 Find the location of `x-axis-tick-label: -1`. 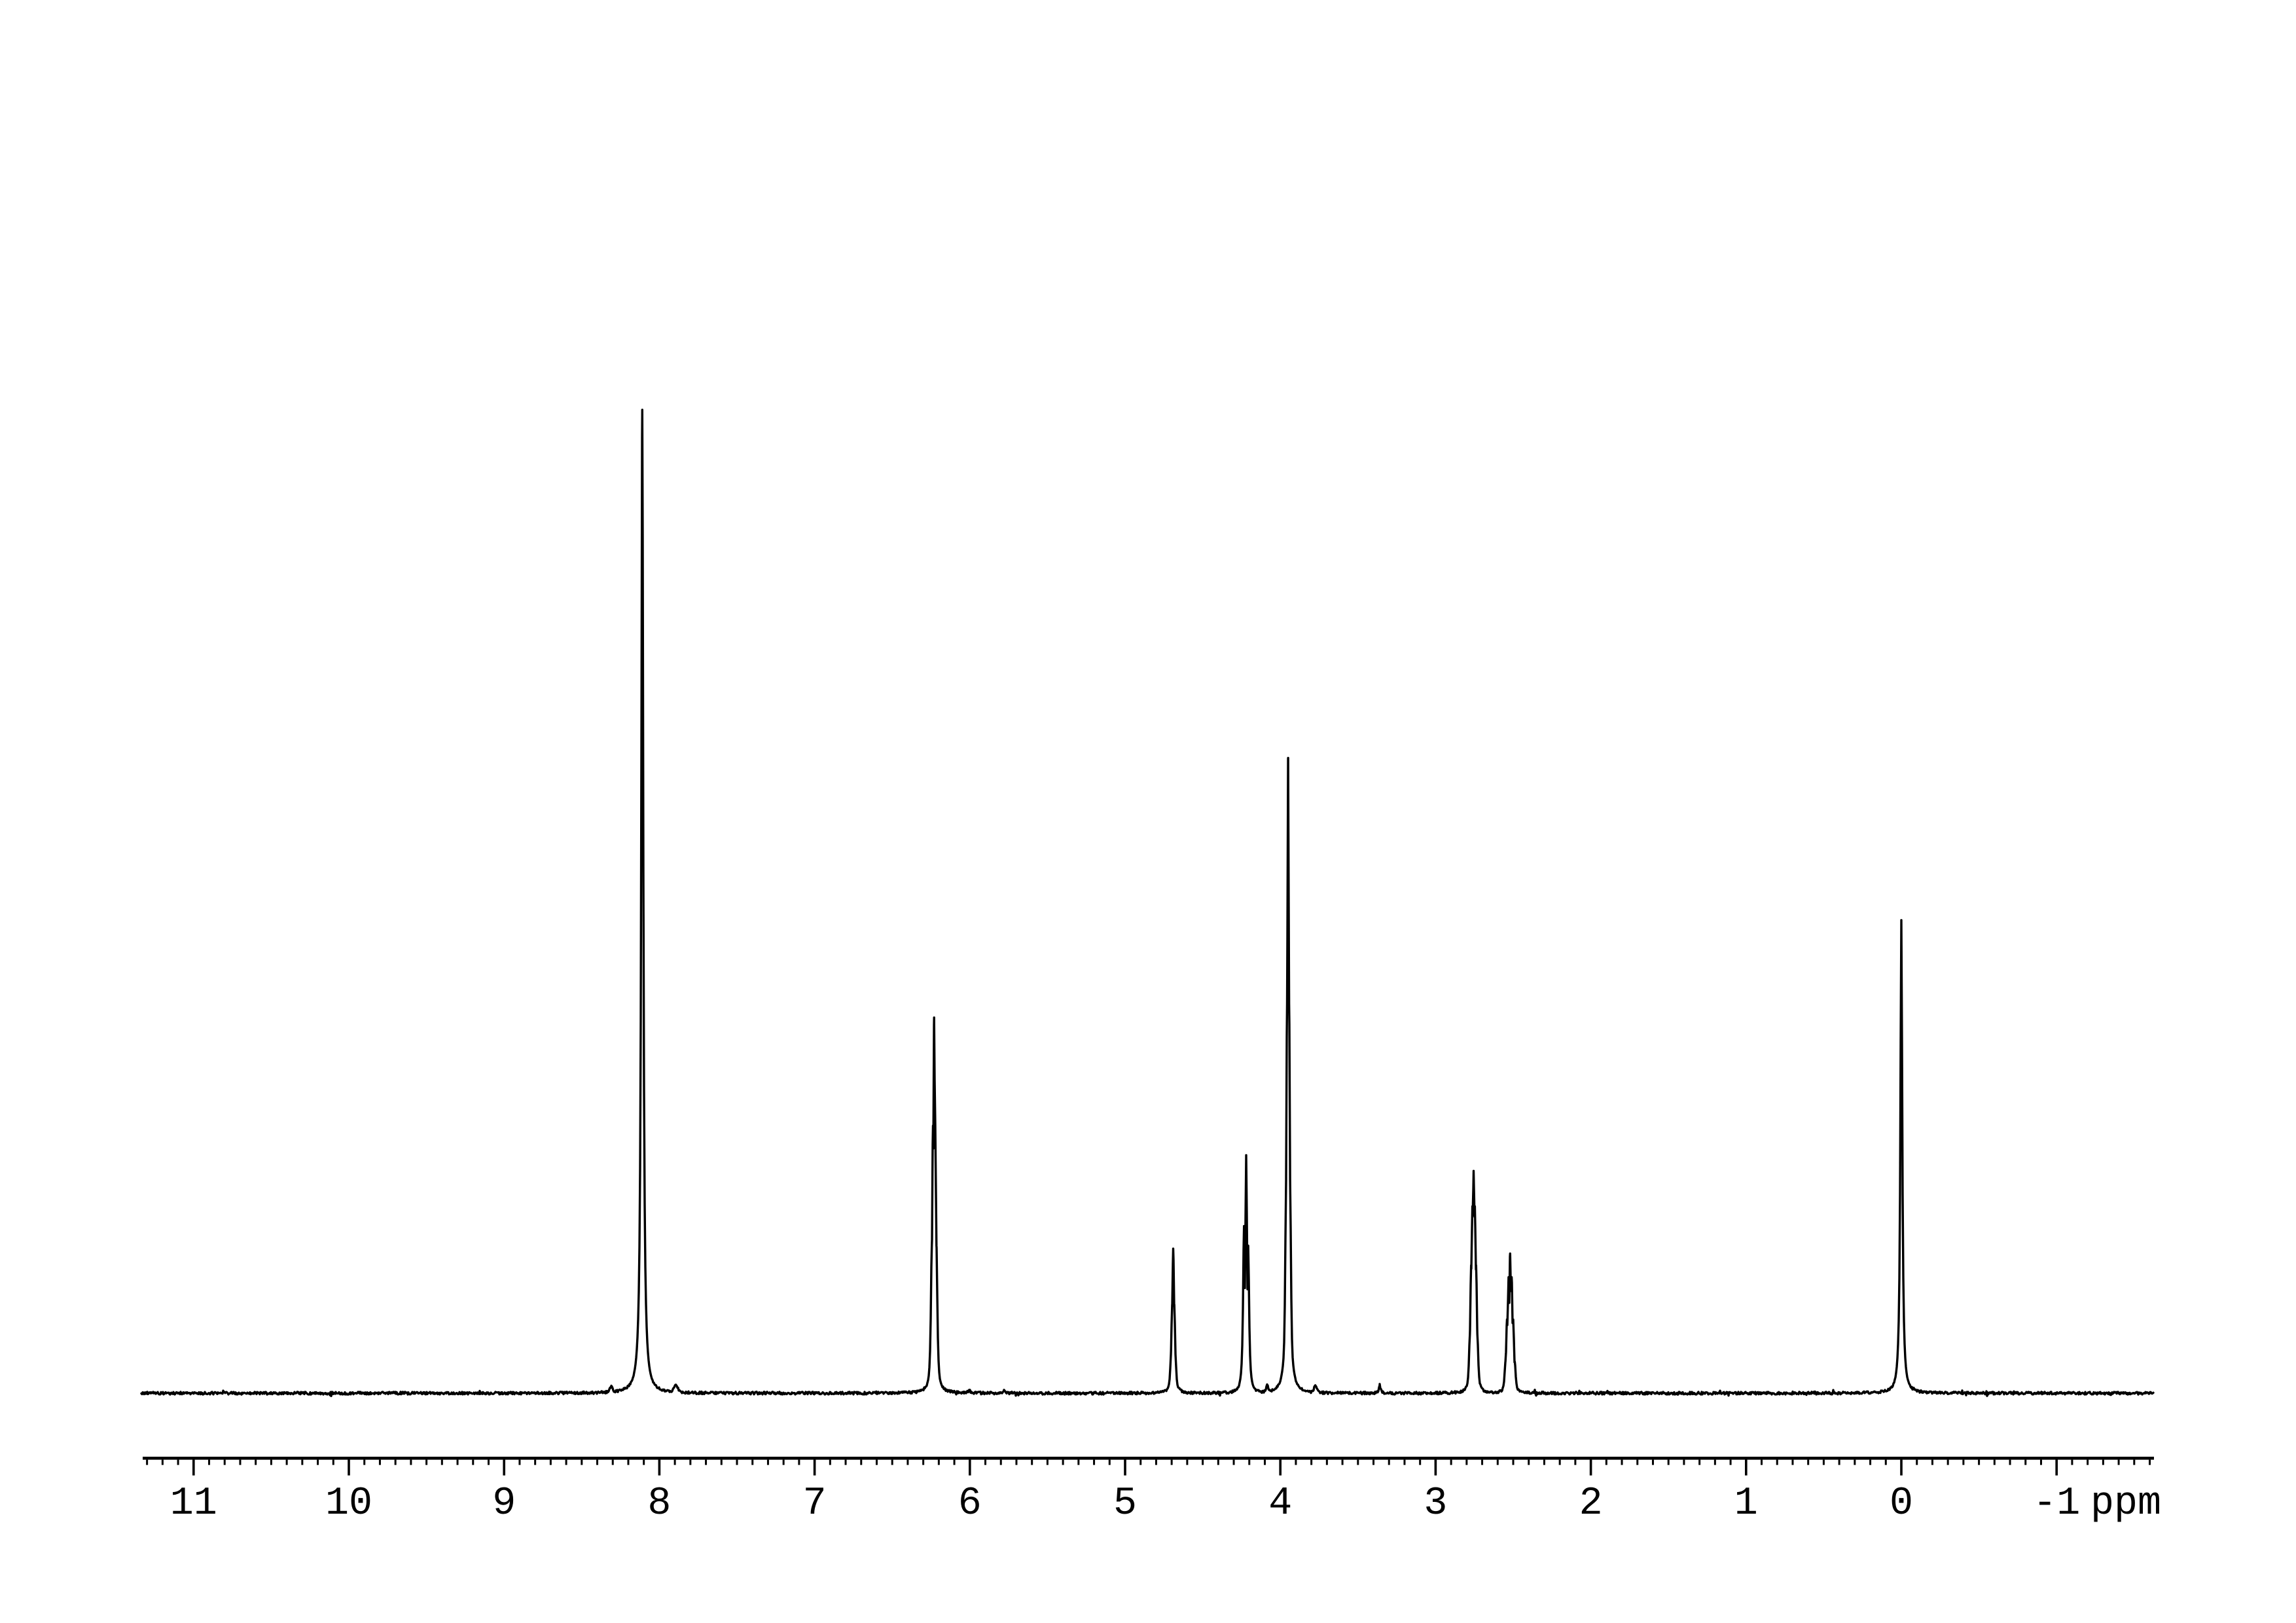

x-axis-tick-label: -1 is located at coordinates (2056, 1504).